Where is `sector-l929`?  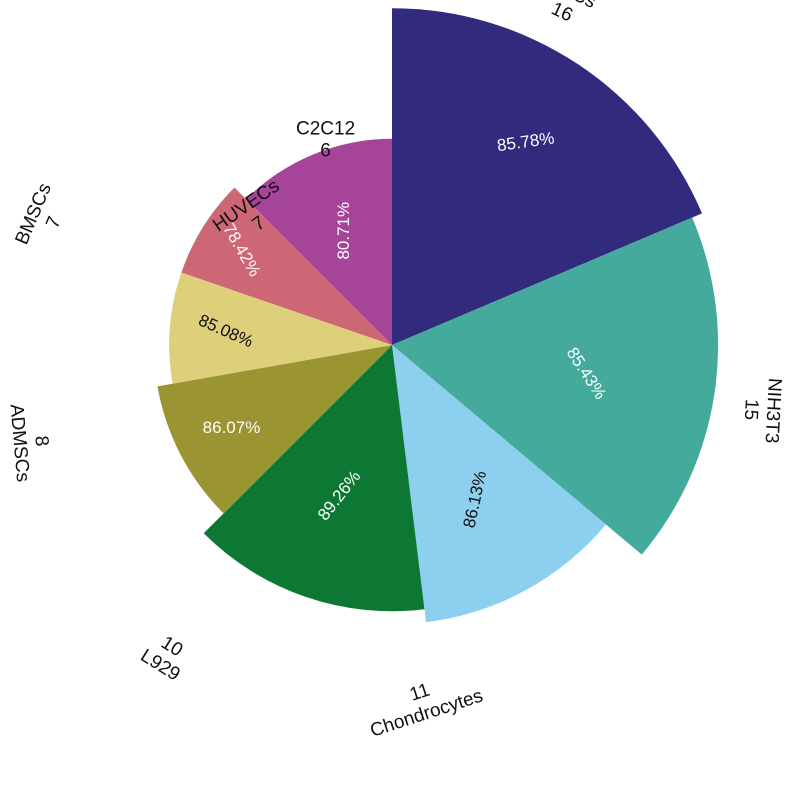 sector-l929 is located at coordinates (314, 478).